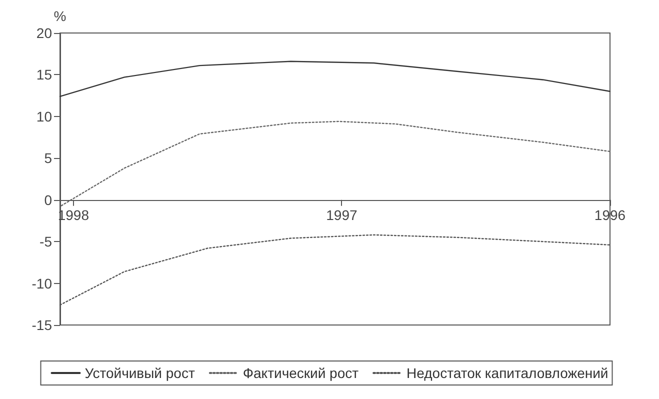  I want to click on y-tick-label: 0, so click(48, 200).